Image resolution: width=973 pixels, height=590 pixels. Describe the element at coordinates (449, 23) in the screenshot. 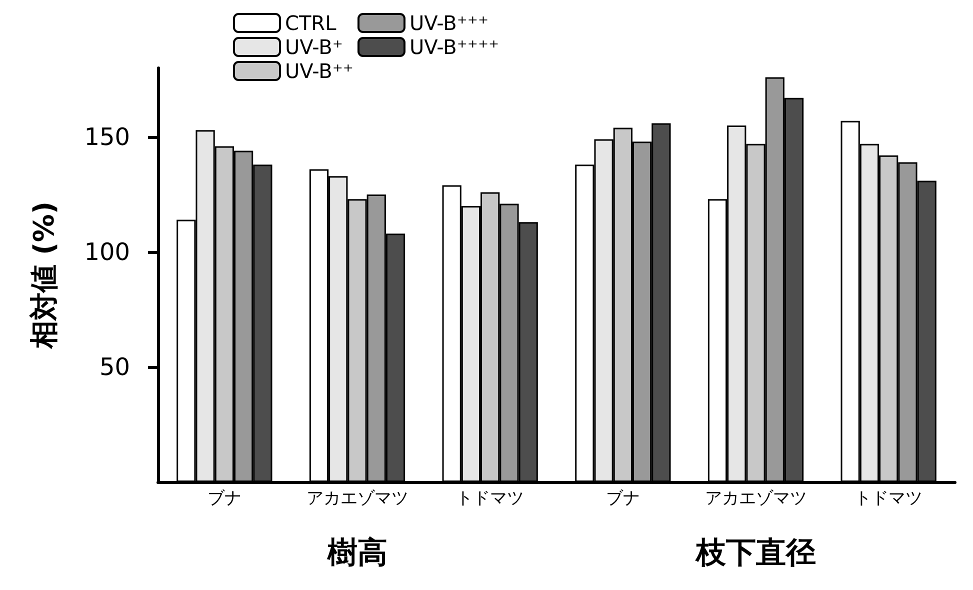

I see `legend-label: UV-B⁺⁺⁺` at that location.